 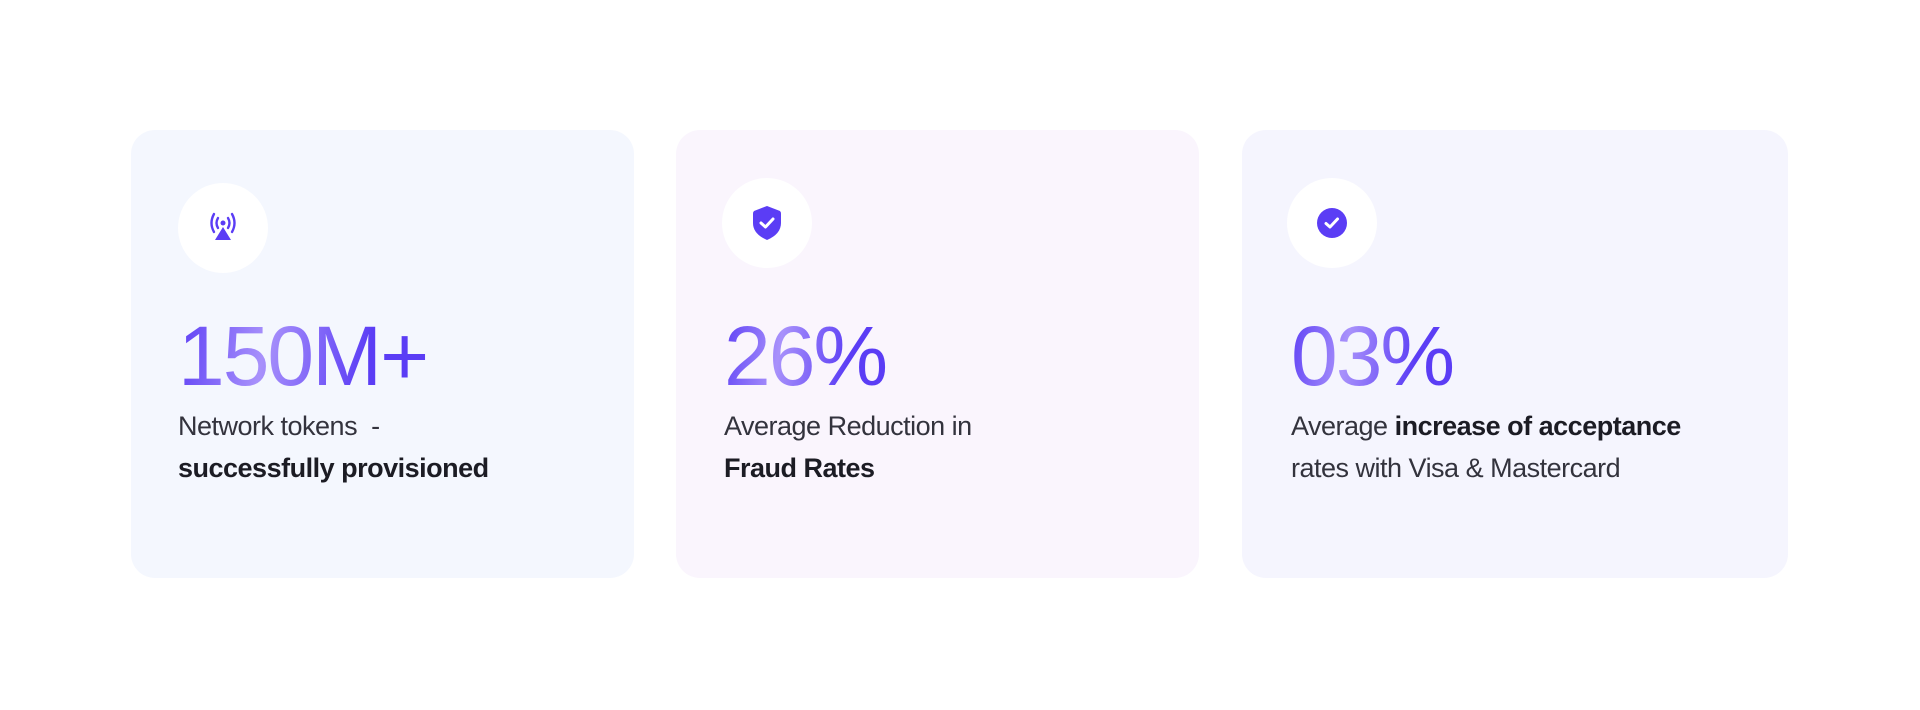 I want to click on shield-check-icon, so click(x=767, y=223).